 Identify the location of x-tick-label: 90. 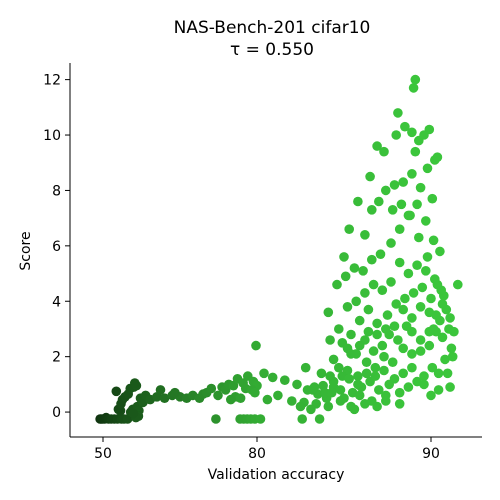
(431, 454).